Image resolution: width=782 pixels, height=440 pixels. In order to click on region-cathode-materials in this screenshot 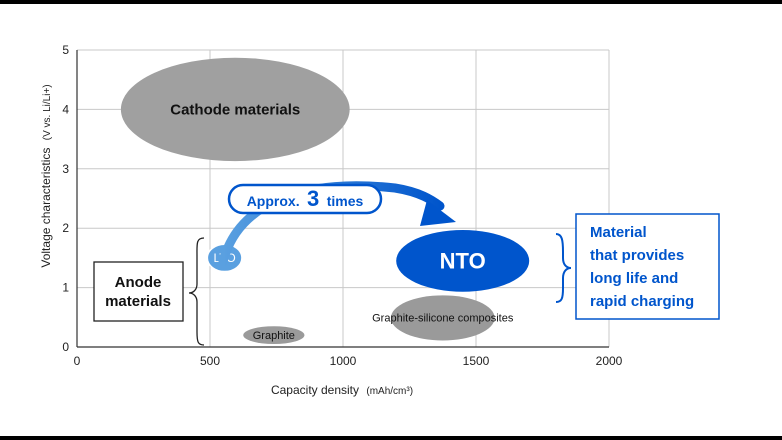, I will do `click(235, 109)`.